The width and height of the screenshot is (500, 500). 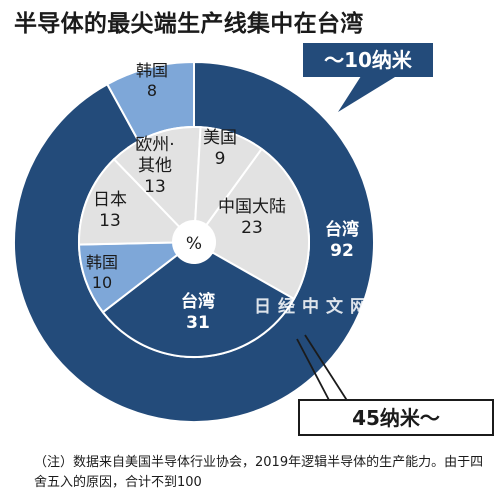 What do you see at coordinates (252, 207) in the screenshot?
I see `inner-slice-label-0: 中国大陆` at bounding box center [252, 207].